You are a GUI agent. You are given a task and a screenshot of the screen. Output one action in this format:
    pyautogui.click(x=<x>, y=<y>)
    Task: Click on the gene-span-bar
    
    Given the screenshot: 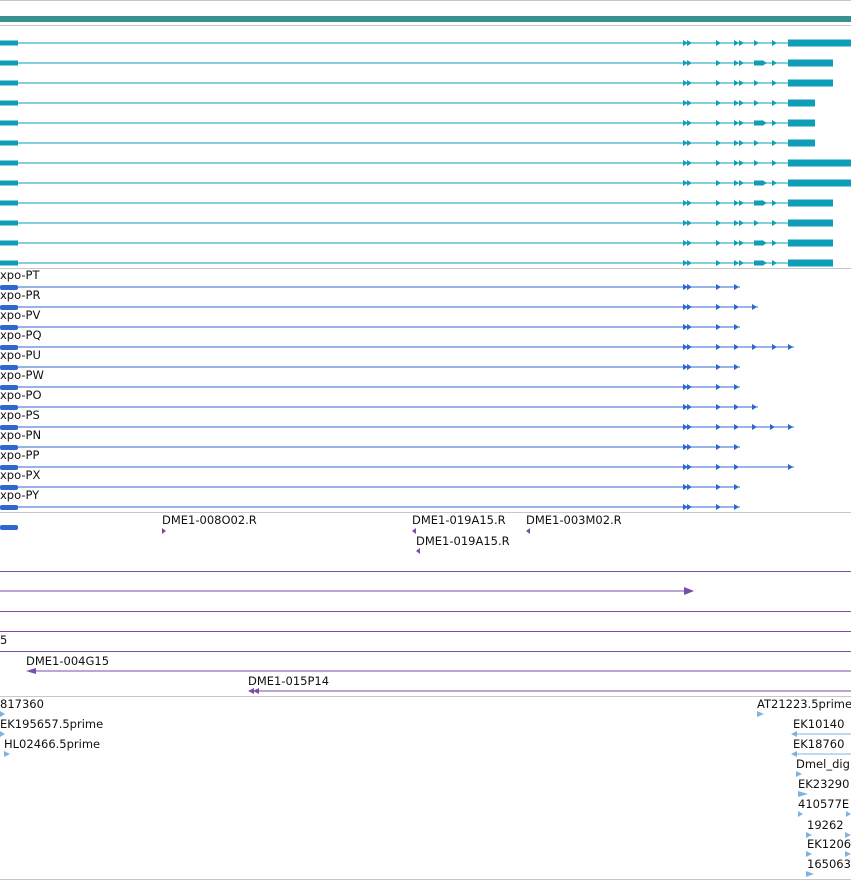 What is the action you would take?
    pyautogui.click(x=425, y=19)
    